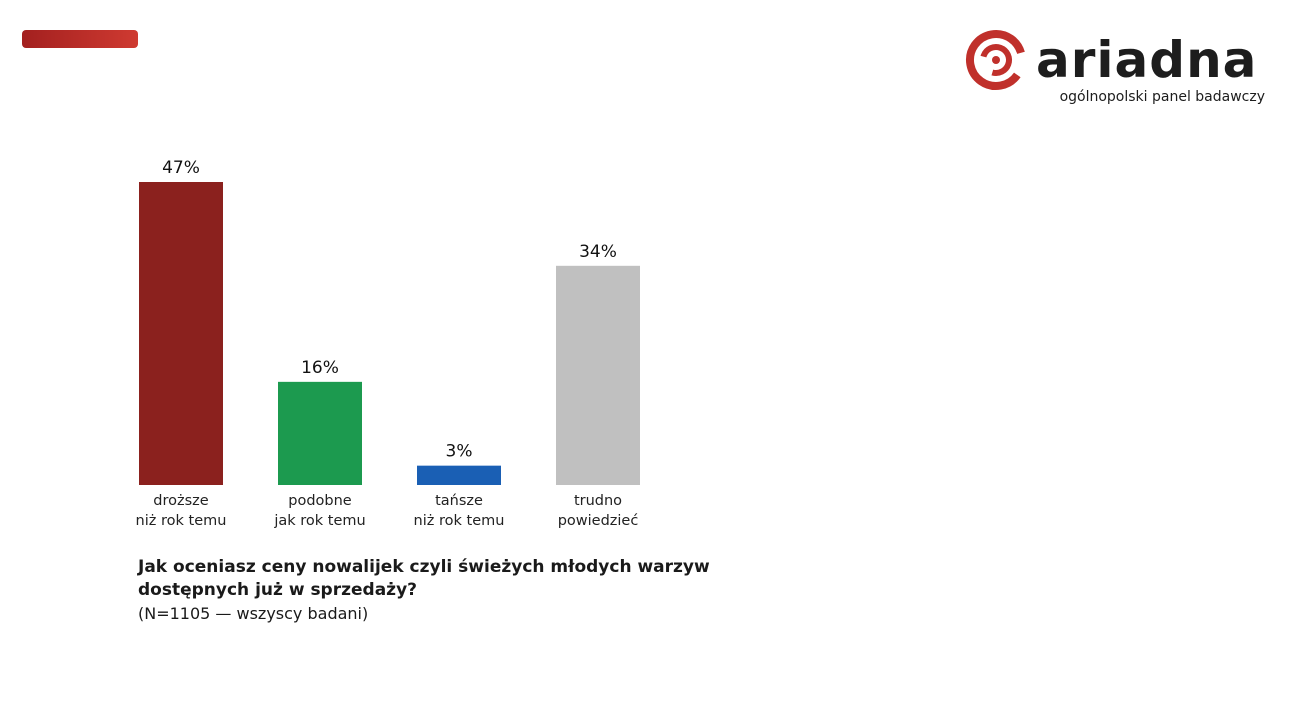 The image size is (1293, 718). What do you see at coordinates (181, 521) in the screenshot?
I see `category-label-0-line-1: niż rok temu` at bounding box center [181, 521].